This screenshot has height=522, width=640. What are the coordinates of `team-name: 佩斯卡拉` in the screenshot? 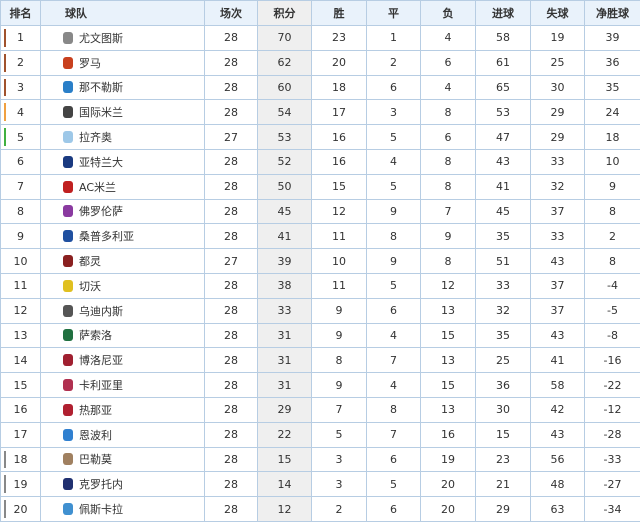 It's located at (101, 509).